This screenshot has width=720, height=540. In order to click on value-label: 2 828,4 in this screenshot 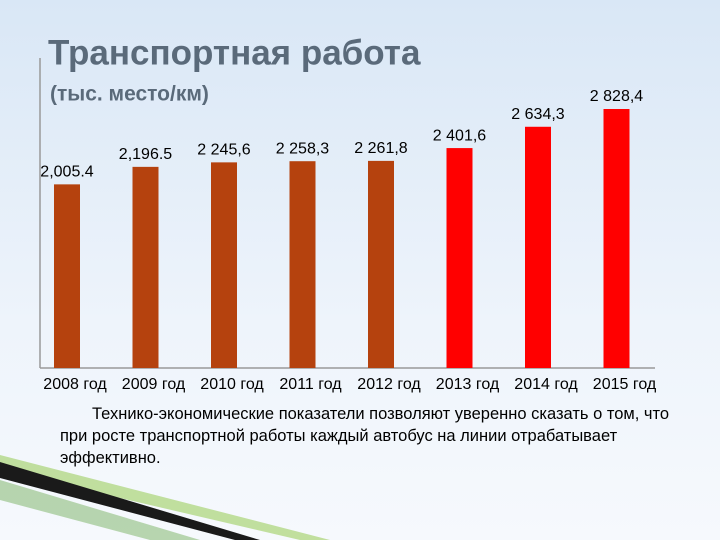, I will do `click(616, 96)`.